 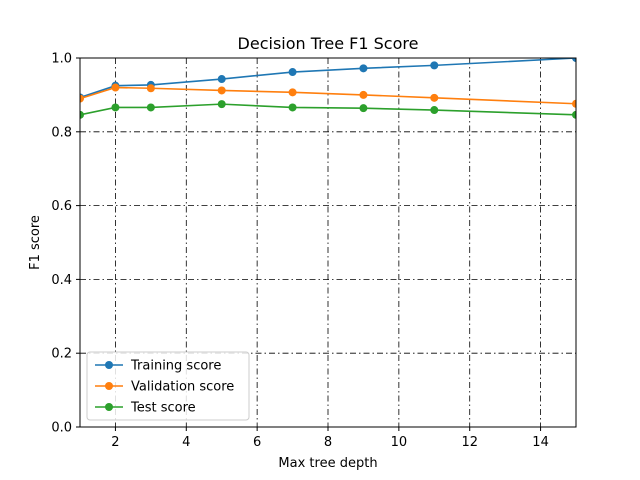 I want to click on y-tick-label: 0.8, so click(x=61, y=132).